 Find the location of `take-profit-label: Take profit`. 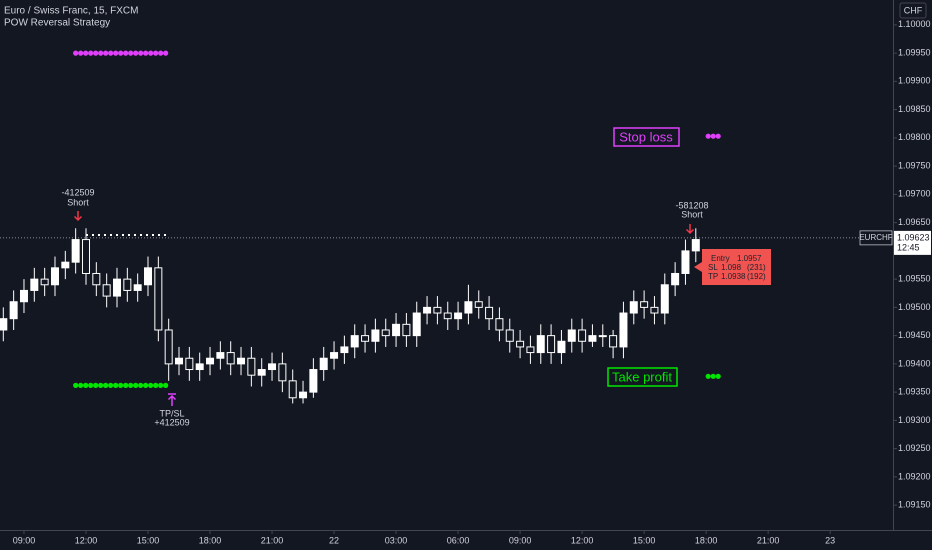

take-profit-label: Take profit is located at coordinates (642, 376).